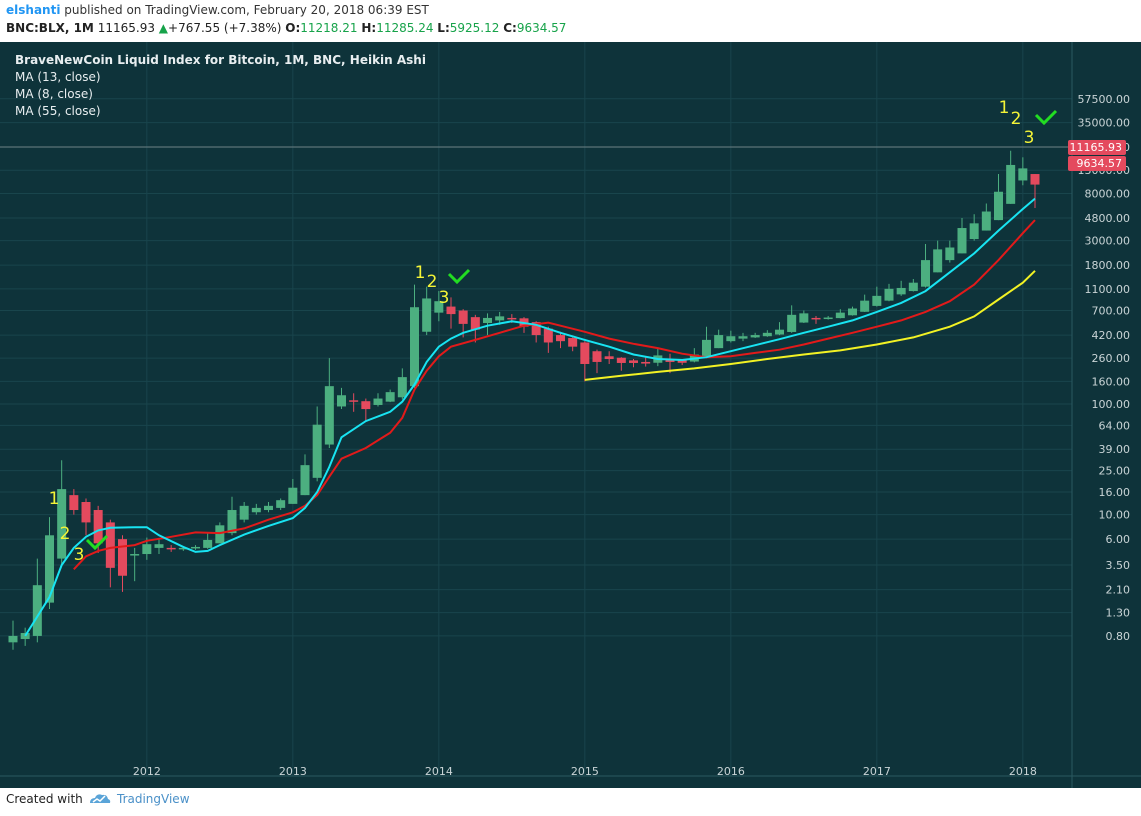  What do you see at coordinates (1118, 613) in the screenshot?
I see `y-tick-label: 1.30` at bounding box center [1118, 613].